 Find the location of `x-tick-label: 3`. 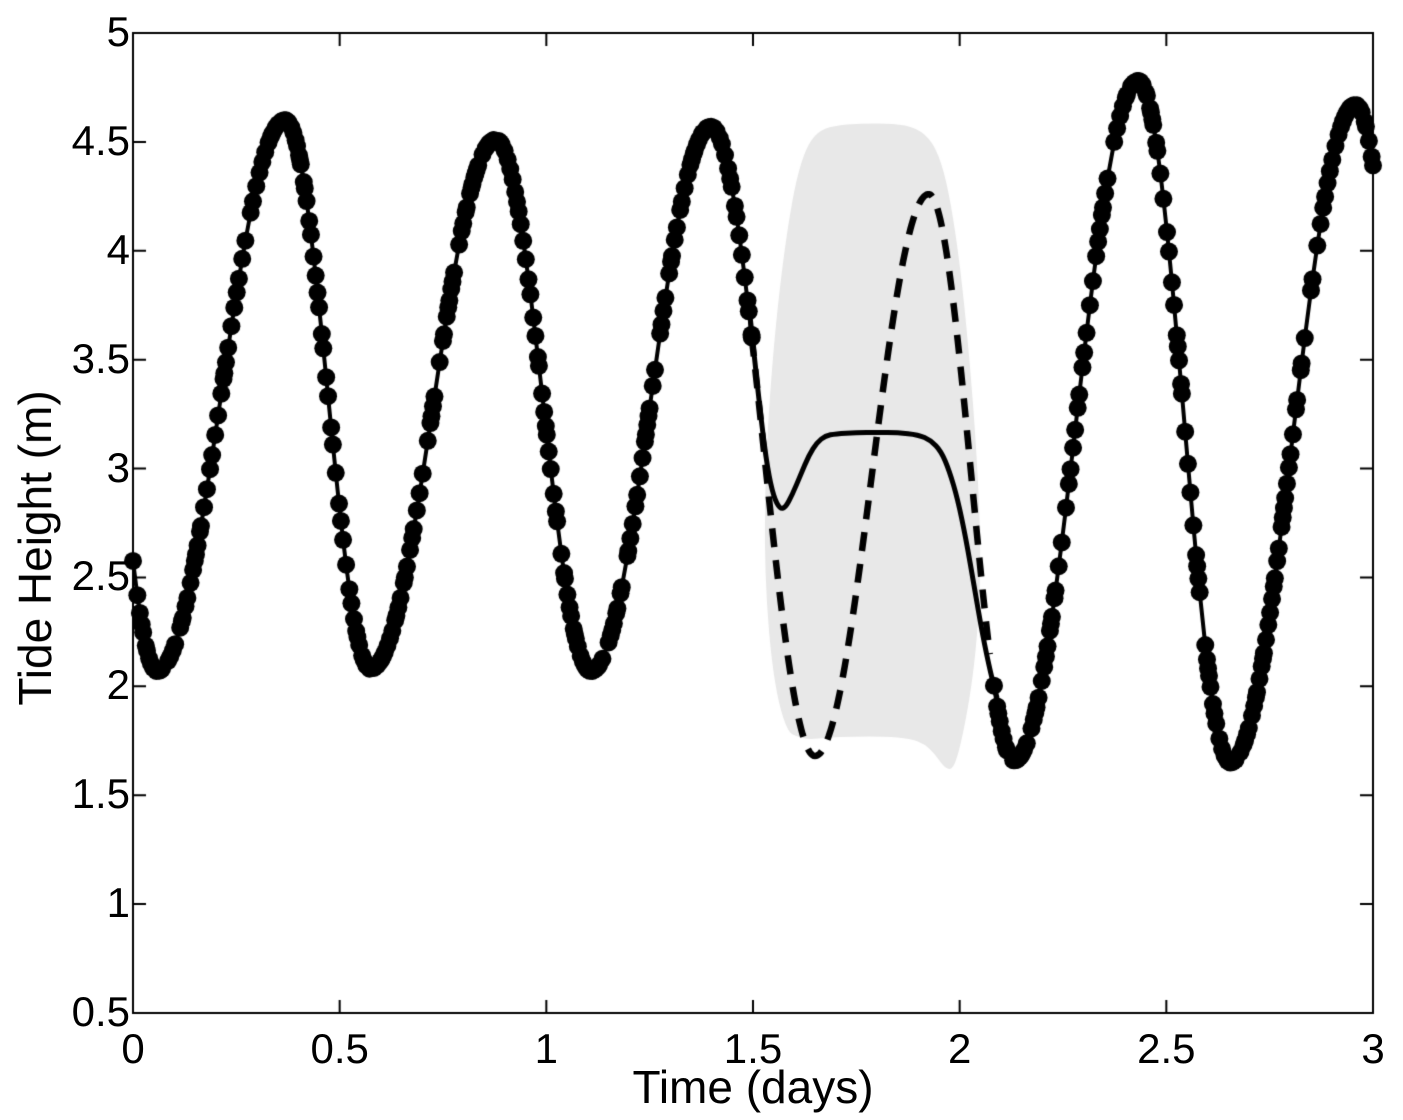

x-tick-label: 3 is located at coordinates (1373, 1048).